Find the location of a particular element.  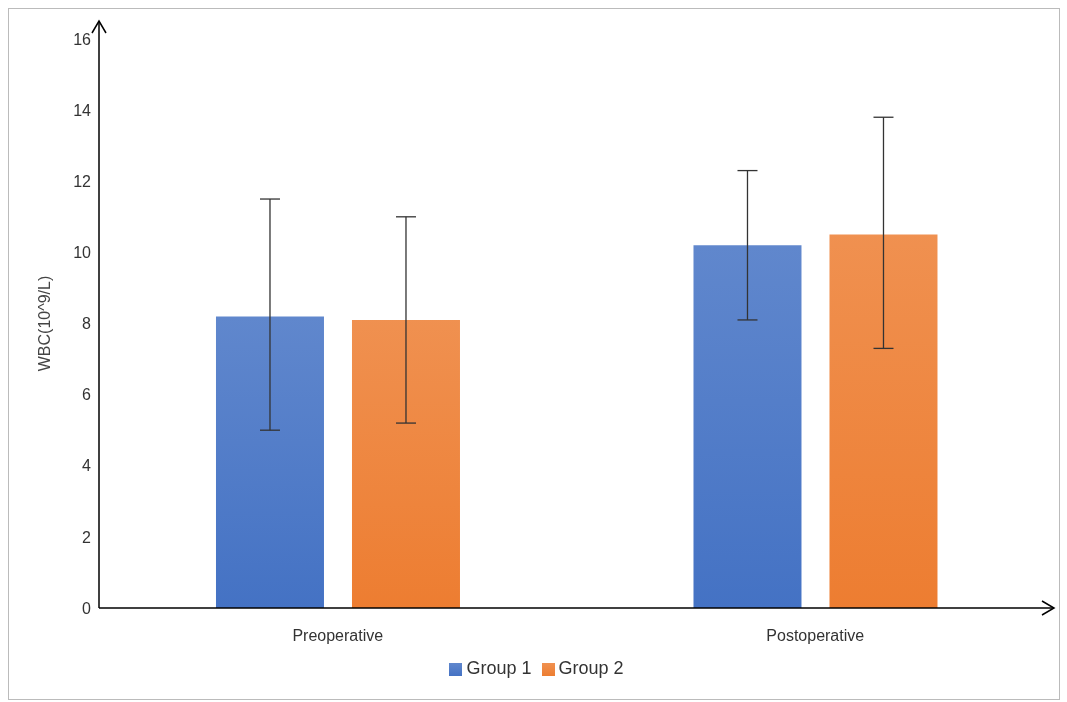

y-tick-label: 0 is located at coordinates (87, 608).